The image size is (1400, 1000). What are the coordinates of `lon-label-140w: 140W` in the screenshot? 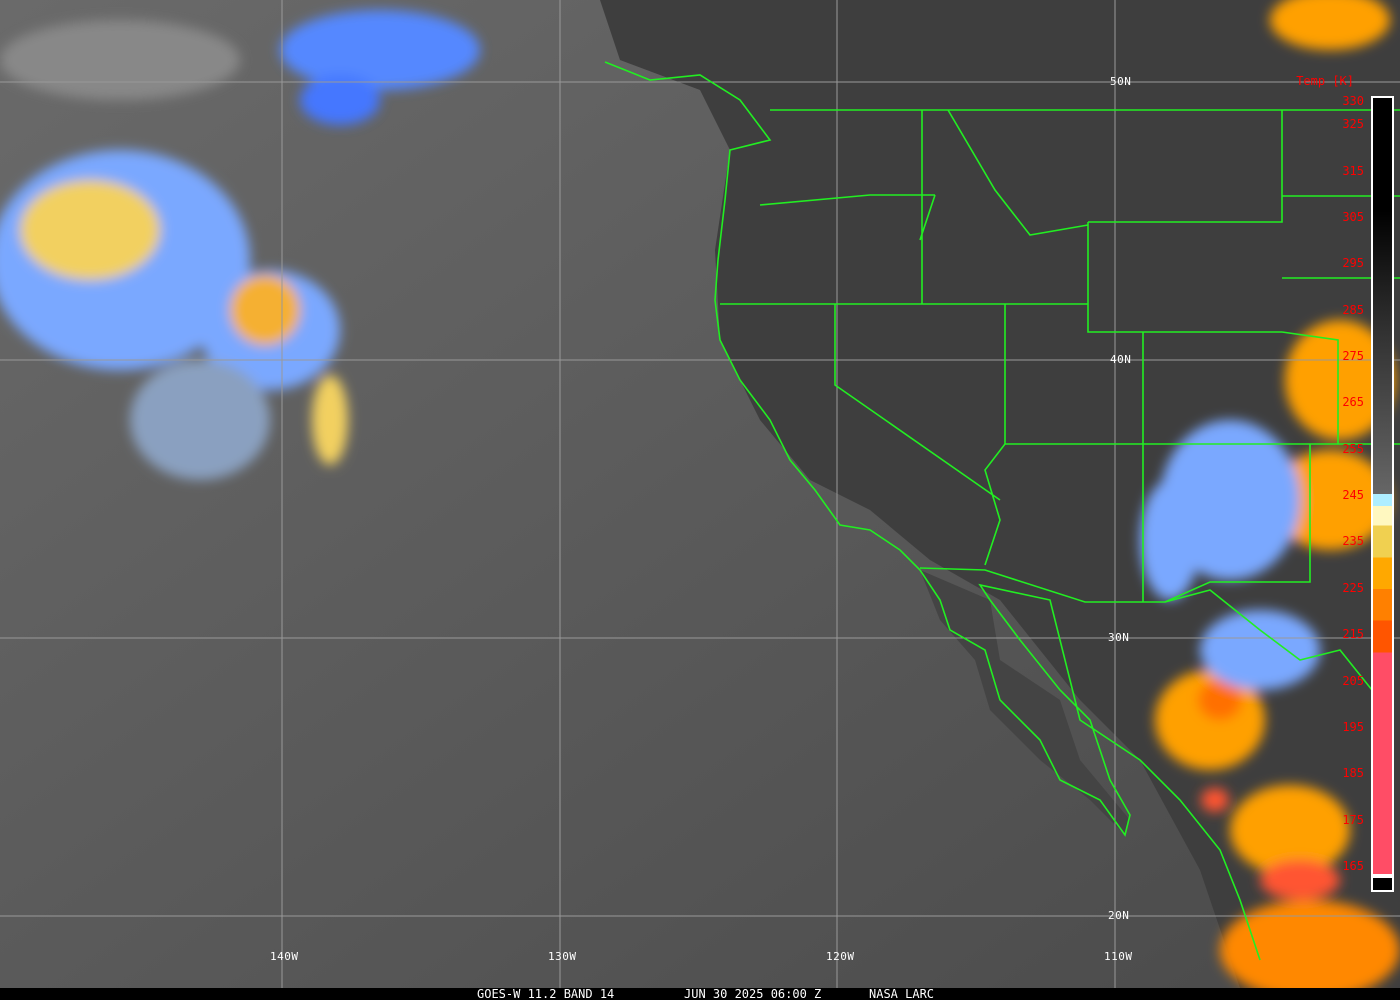 It's located at (284, 956).